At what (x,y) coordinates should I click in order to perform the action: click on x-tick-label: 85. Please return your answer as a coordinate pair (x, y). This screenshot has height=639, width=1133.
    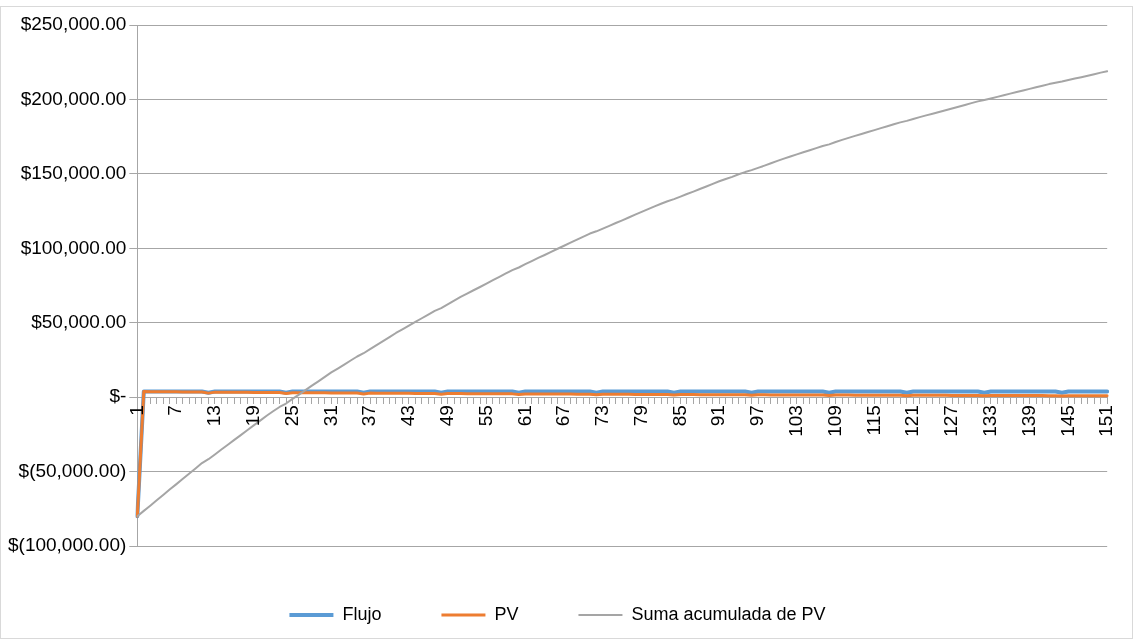
    Looking at the image, I should click on (679, 416).